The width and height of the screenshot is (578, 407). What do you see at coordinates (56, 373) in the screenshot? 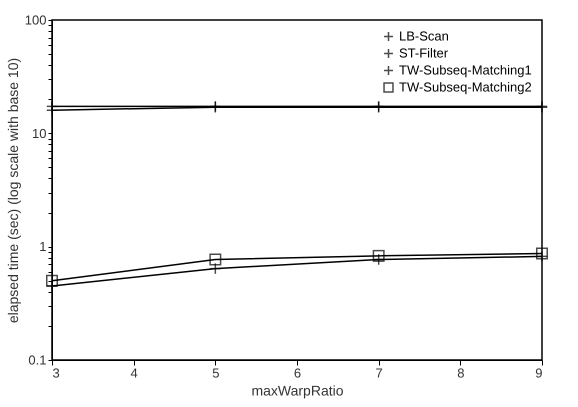
I see `x-tick-label: 3` at bounding box center [56, 373].